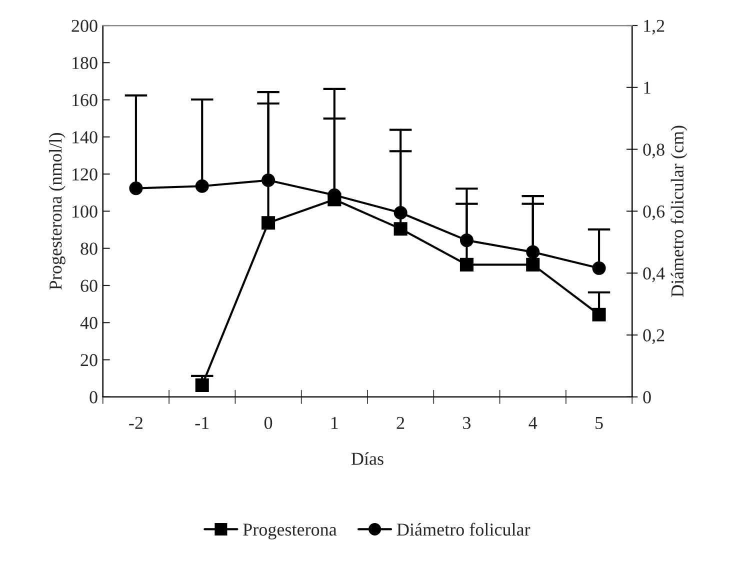 The image size is (735, 567). Describe the element at coordinates (400, 422) in the screenshot. I see `x-tick-label: 2` at that location.